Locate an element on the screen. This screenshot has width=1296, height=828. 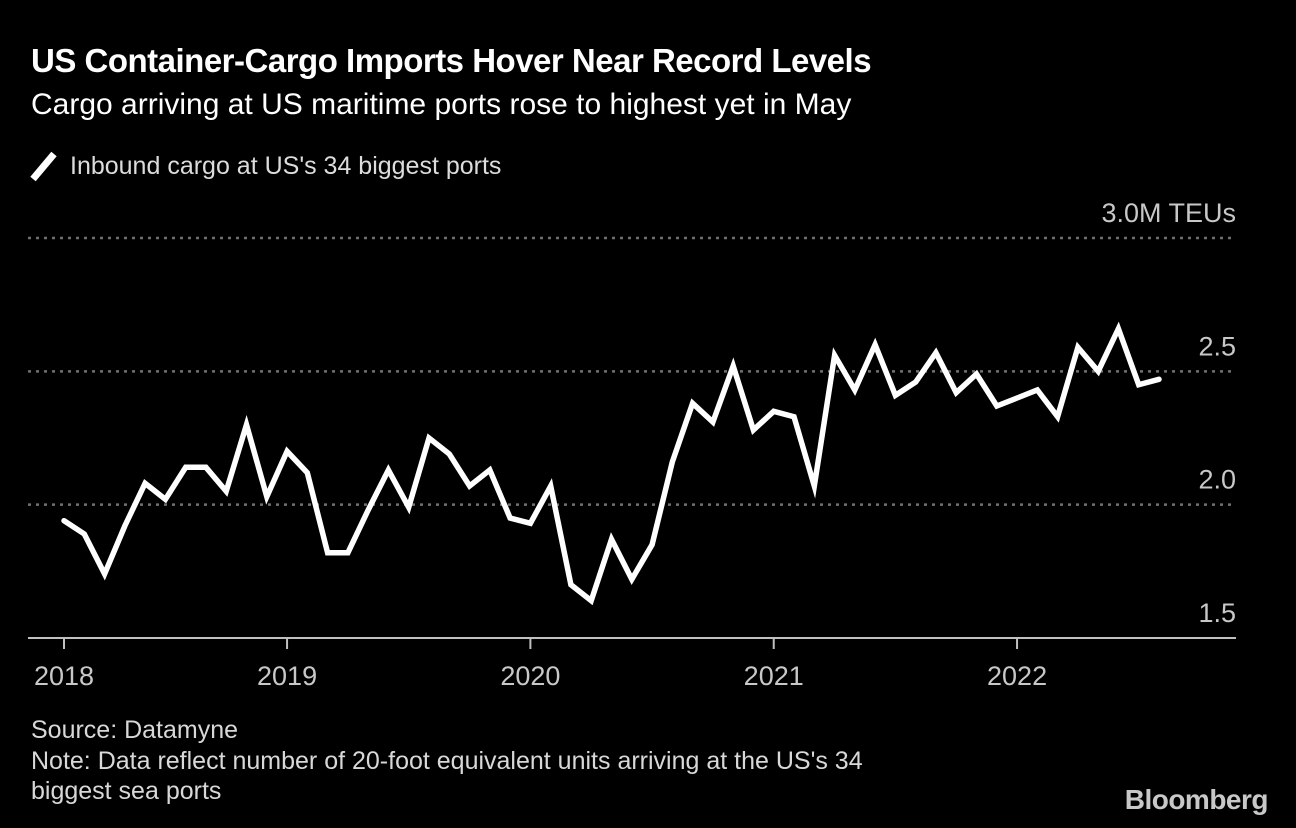
x-axis-label: 2020 is located at coordinates (530, 676).